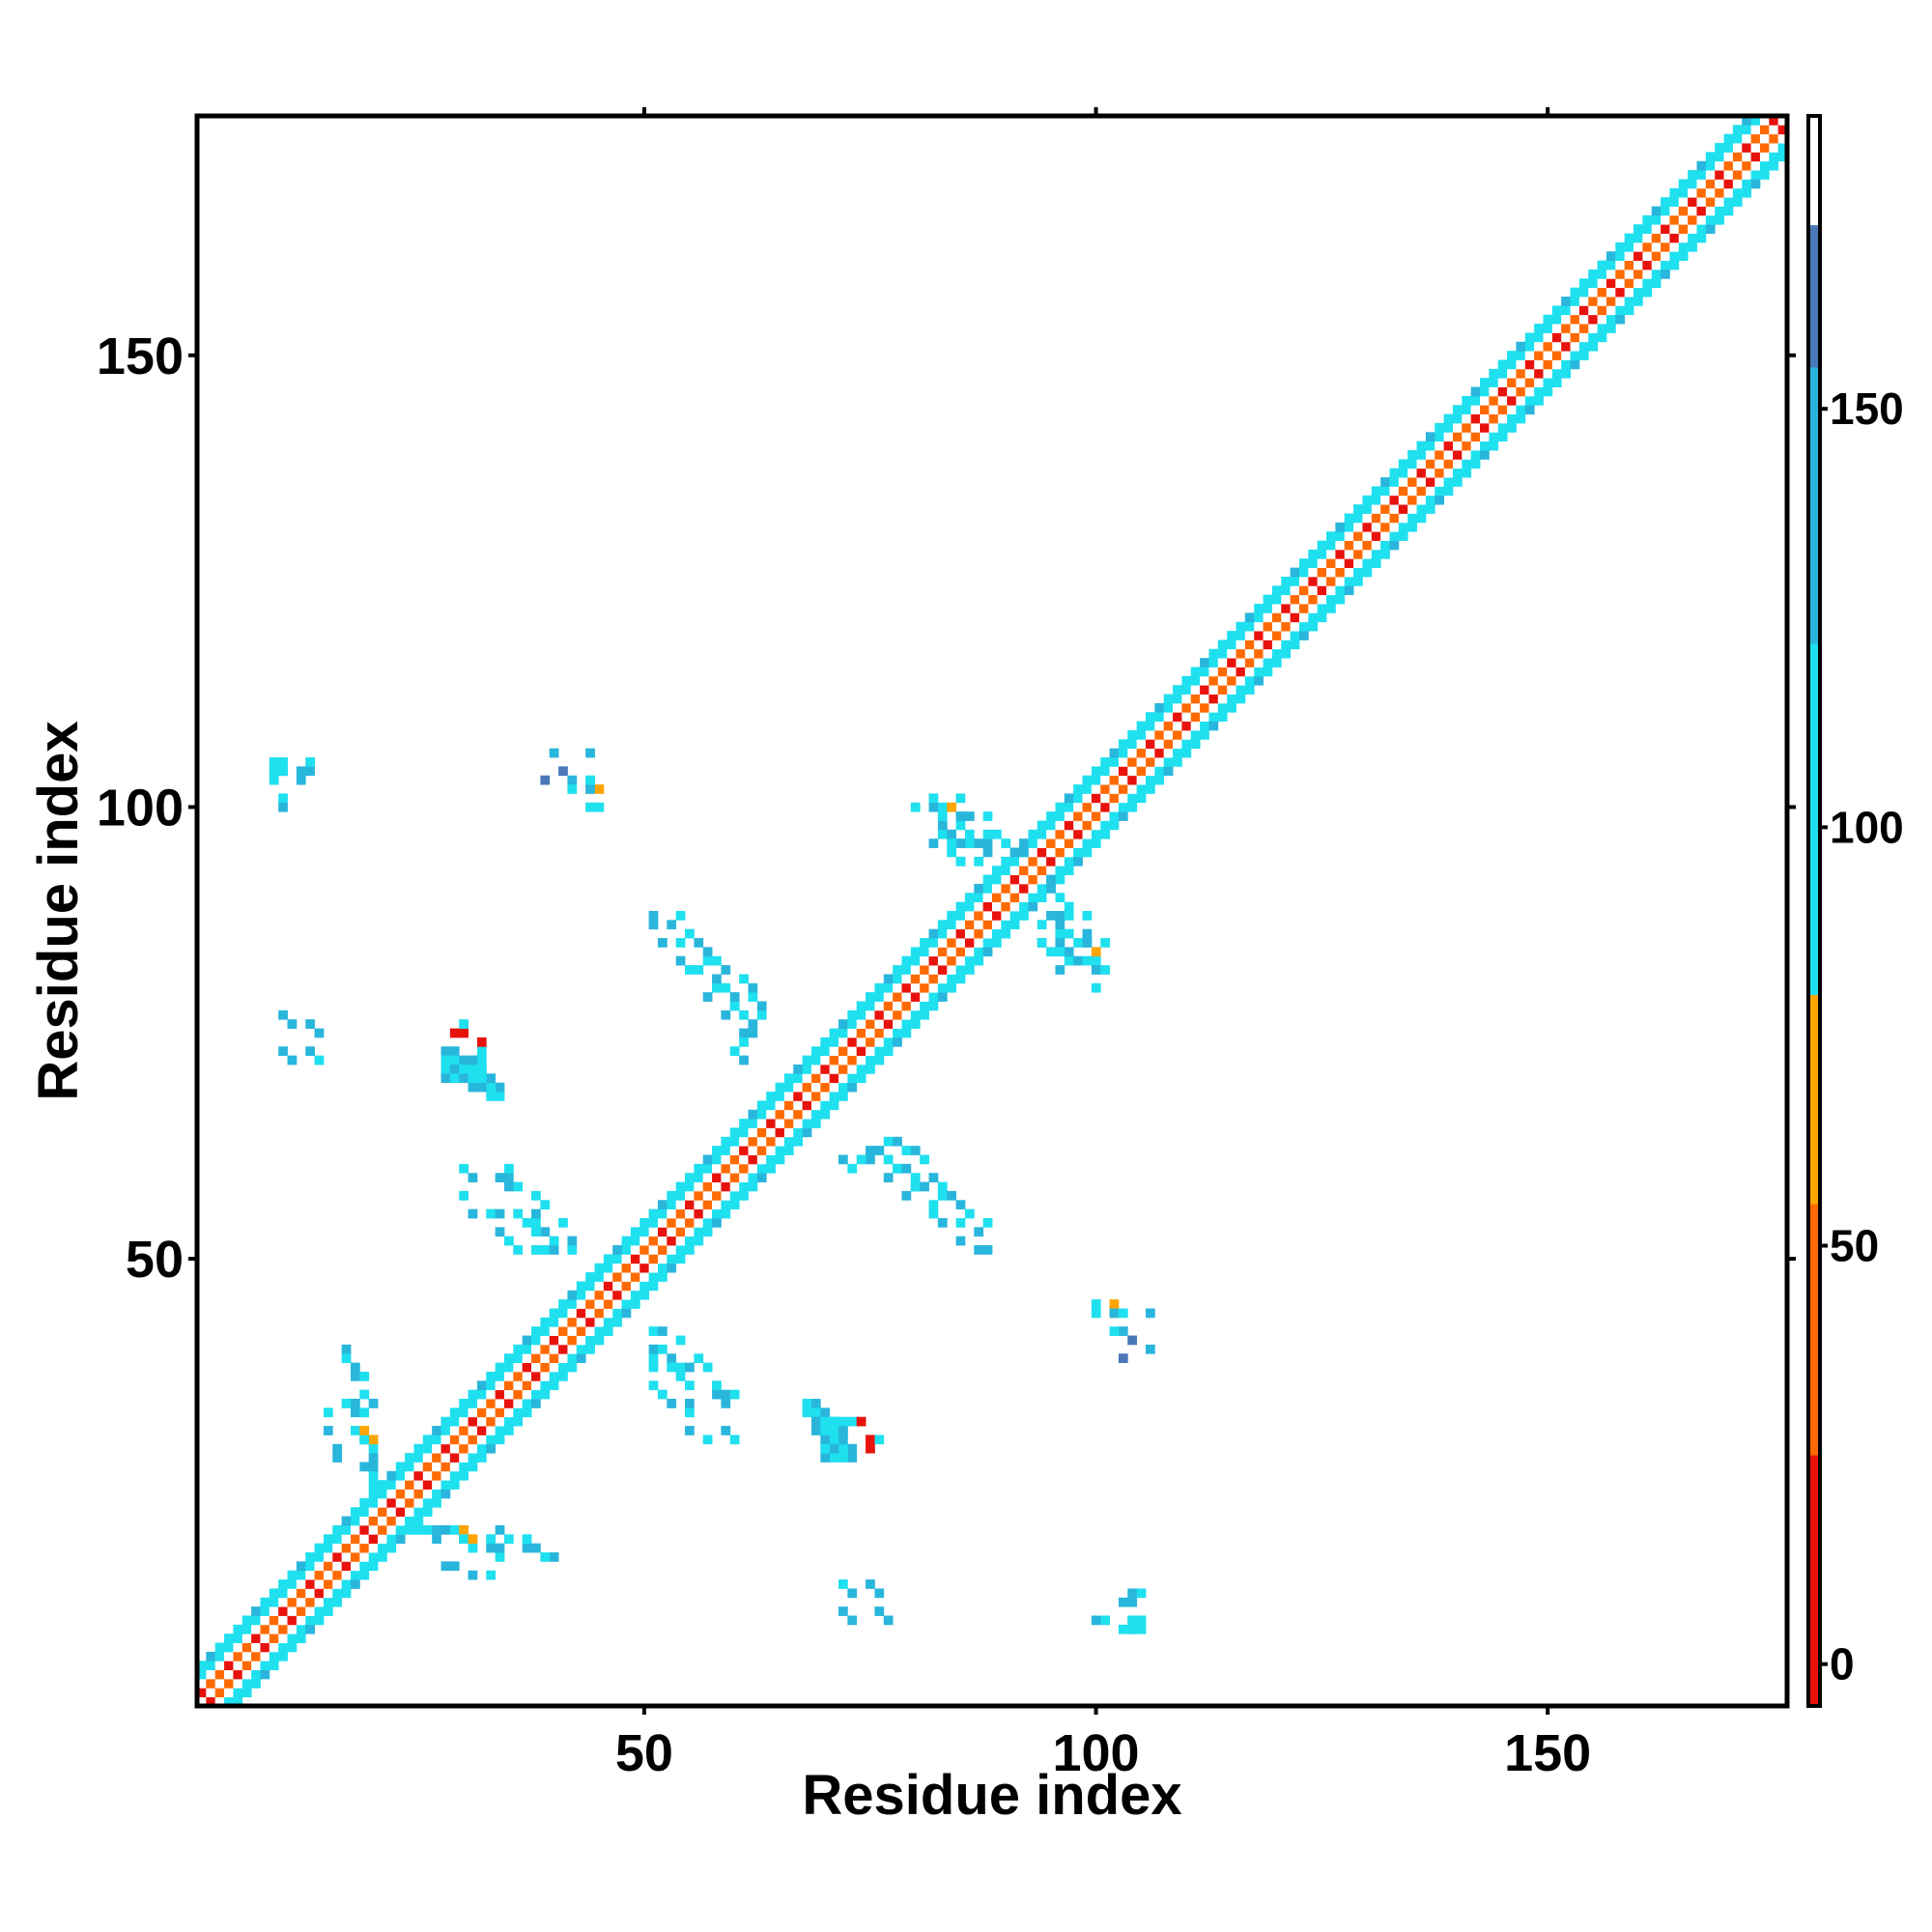 Image resolution: width=1932 pixels, height=1932 pixels. I want to click on y-tick-label: 150, so click(140, 356).